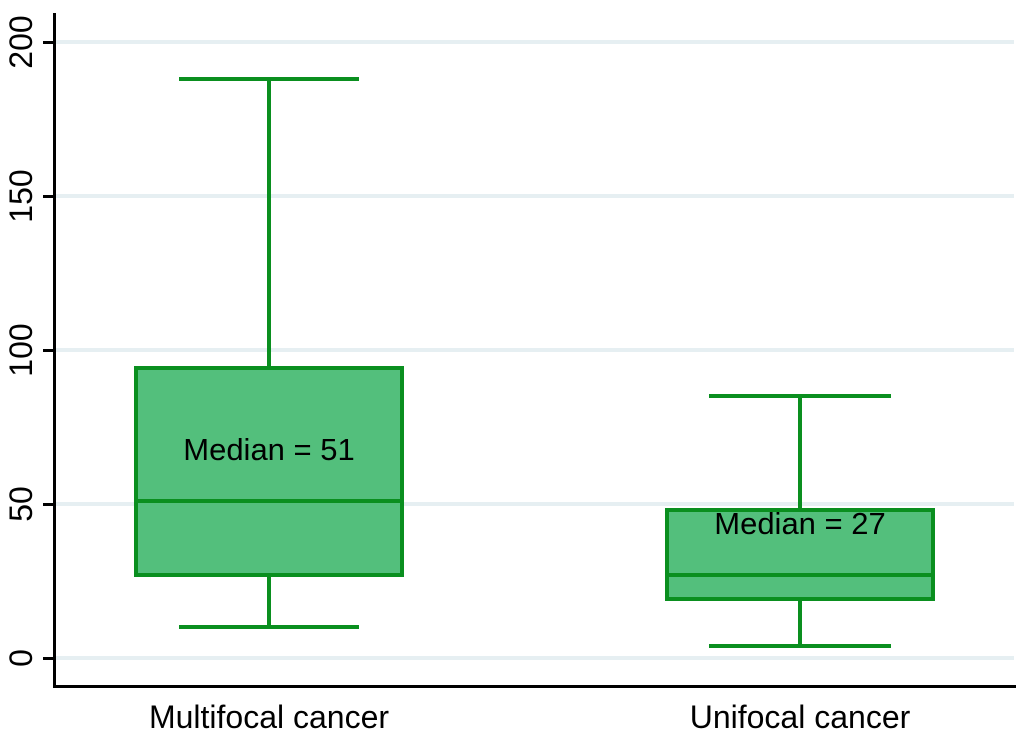 The width and height of the screenshot is (1024, 737). Describe the element at coordinates (21, 196) in the screenshot. I see `y-tick-label: 150` at that location.